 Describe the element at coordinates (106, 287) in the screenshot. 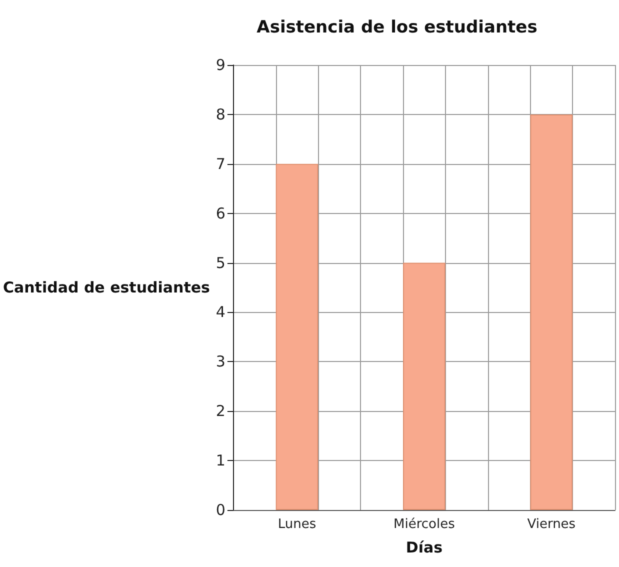

I see `y-axis-title: Cantidad de estudiantes` at that location.